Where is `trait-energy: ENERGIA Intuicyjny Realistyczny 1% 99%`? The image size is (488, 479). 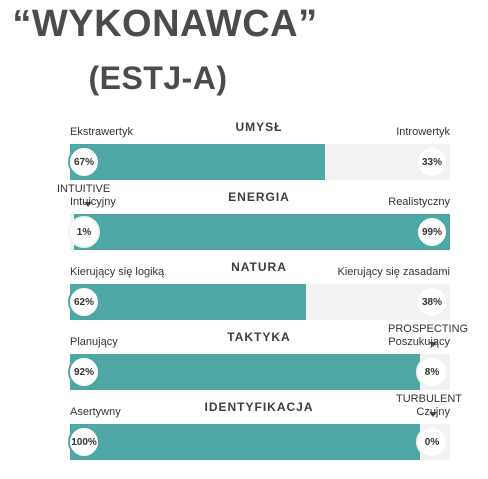
trait-energy: ENERGIA Intuicyjny Realistyczny 1% 99% is located at coordinates (259, 222).